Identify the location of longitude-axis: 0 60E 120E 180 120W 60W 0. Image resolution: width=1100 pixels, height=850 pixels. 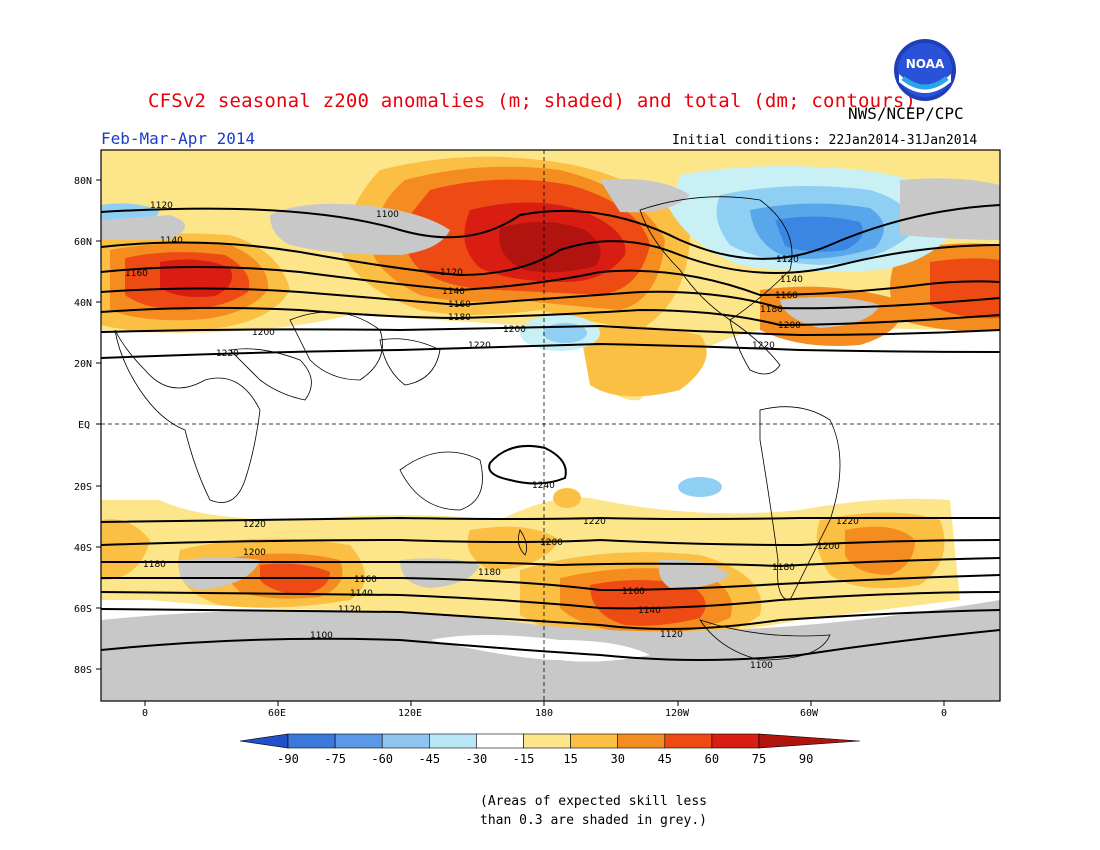
(544, 710).